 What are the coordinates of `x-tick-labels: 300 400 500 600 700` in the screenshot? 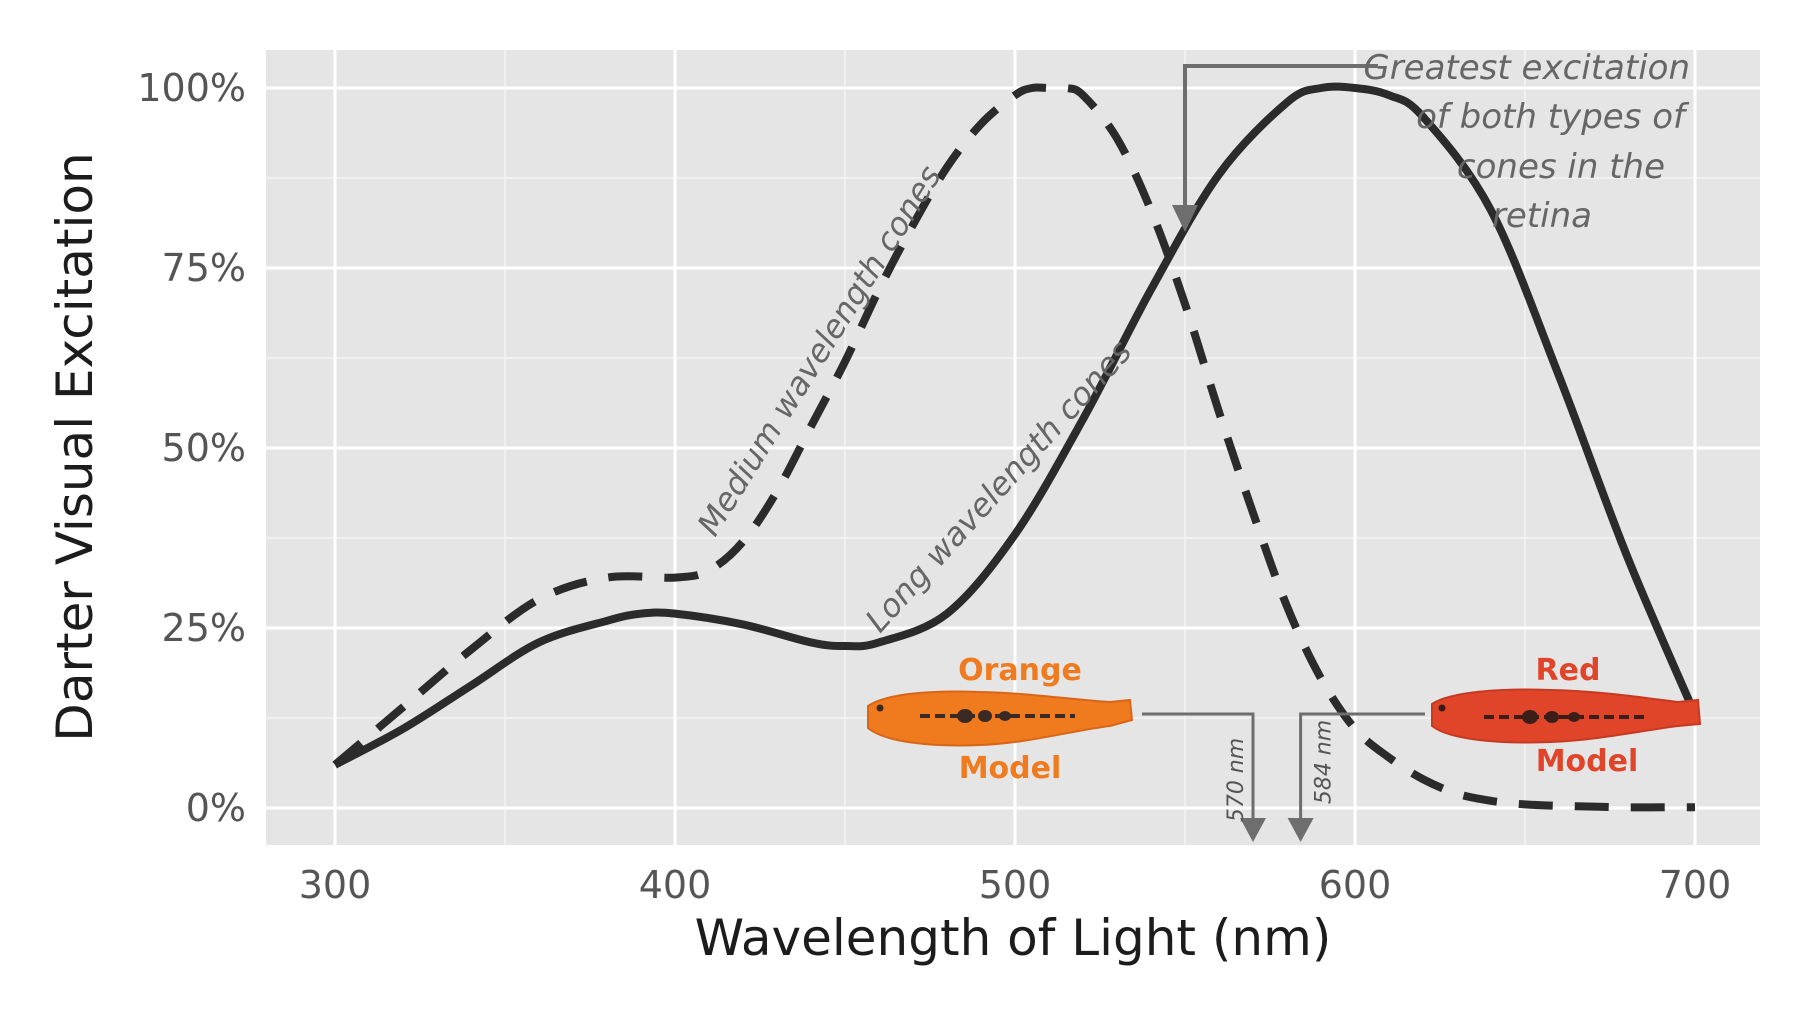 It's located at (1015, 885).